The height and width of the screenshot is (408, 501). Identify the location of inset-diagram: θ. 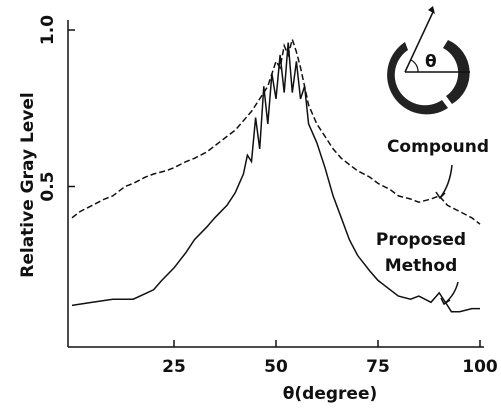
(428, 60).